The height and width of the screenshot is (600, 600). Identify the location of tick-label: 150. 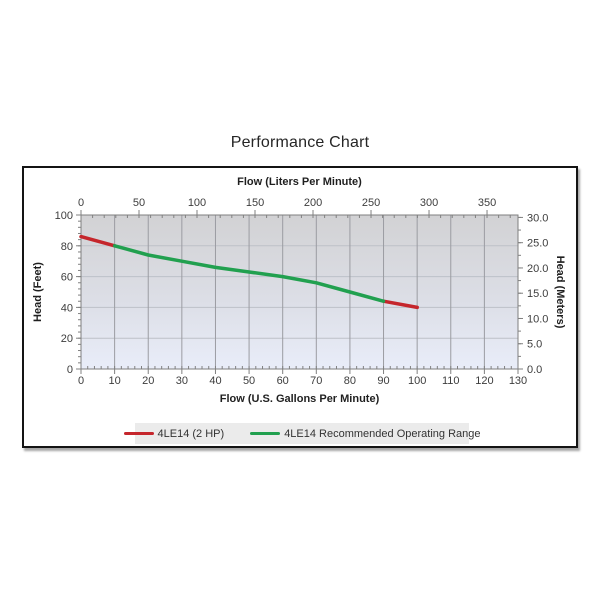
(255, 203).